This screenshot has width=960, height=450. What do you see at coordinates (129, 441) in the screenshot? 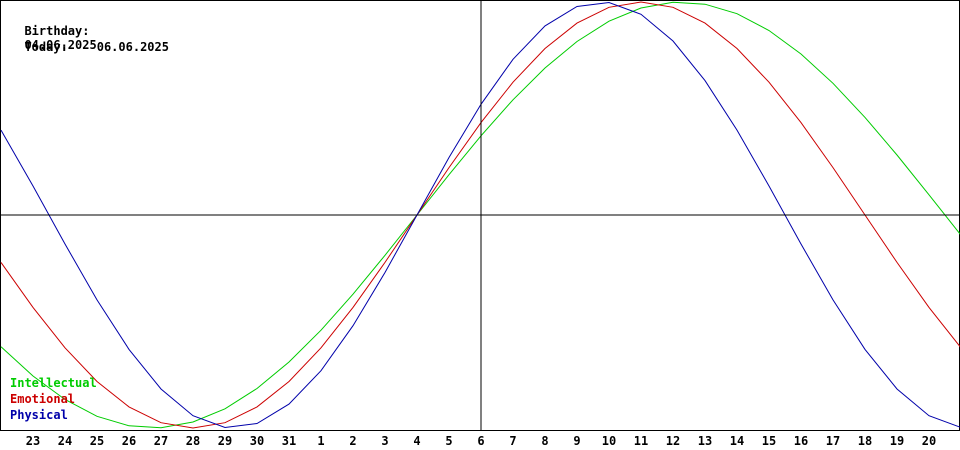
I see `x-tick-label: 26` at bounding box center [129, 441].